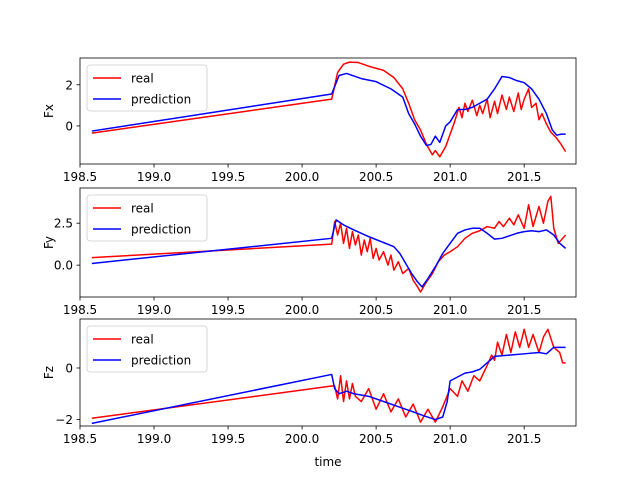 This screenshot has height=480, width=640. What do you see at coordinates (327, 462) in the screenshot?
I see `x-axis-label: time` at bounding box center [327, 462].